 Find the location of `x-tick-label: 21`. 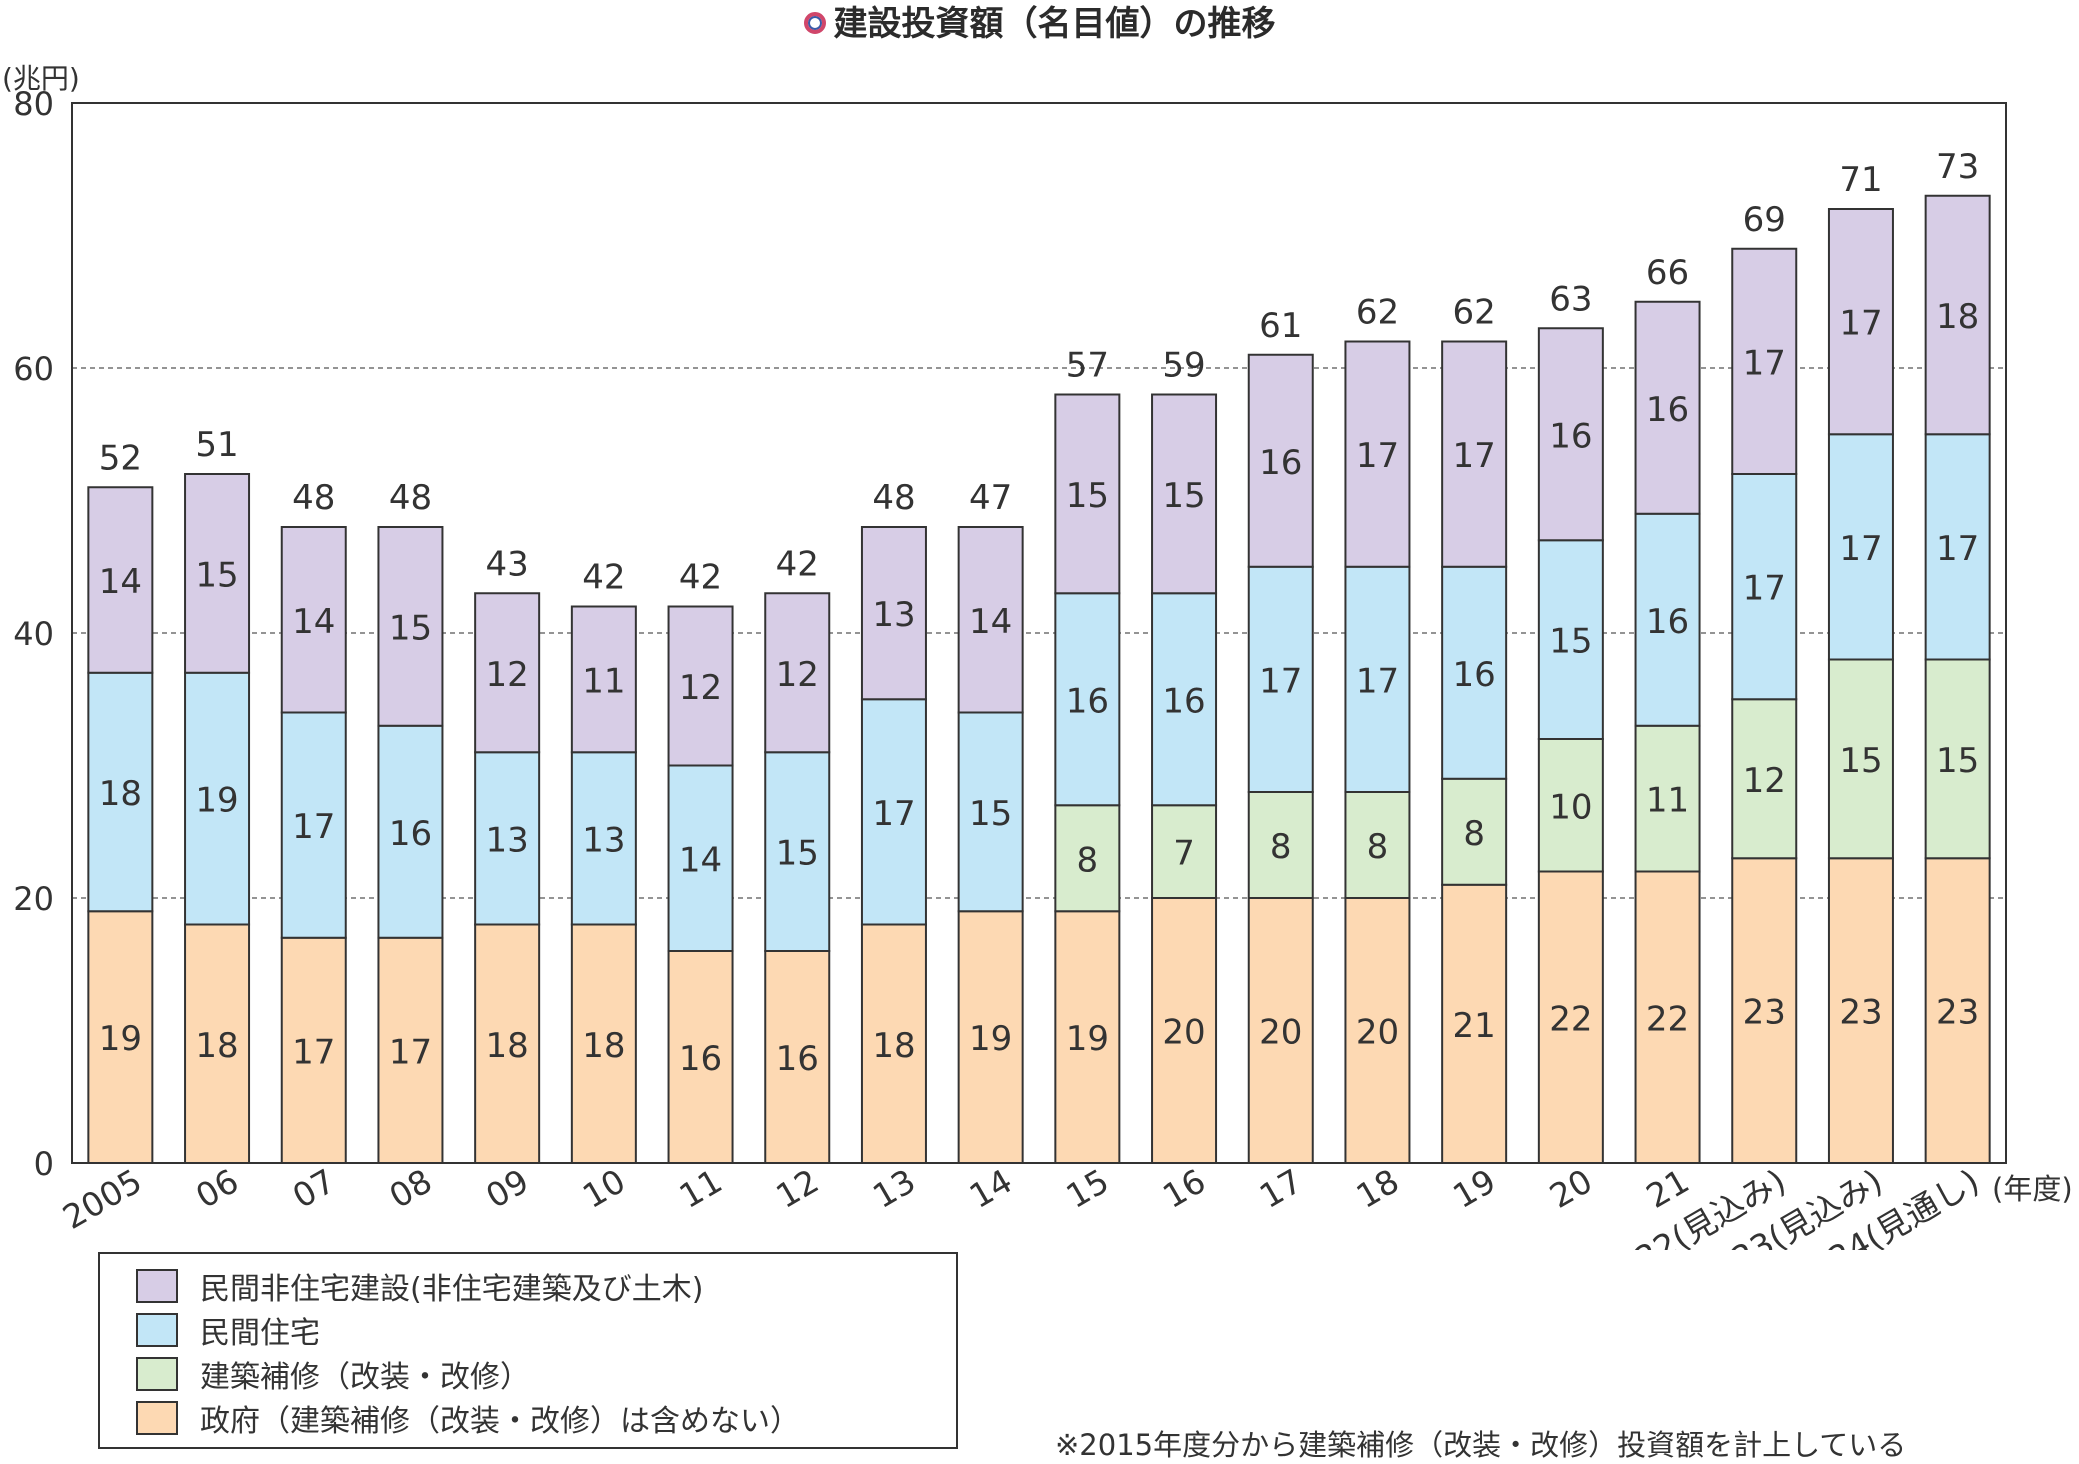

x-tick-label: 21 is located at coordinates (1668, 1188).